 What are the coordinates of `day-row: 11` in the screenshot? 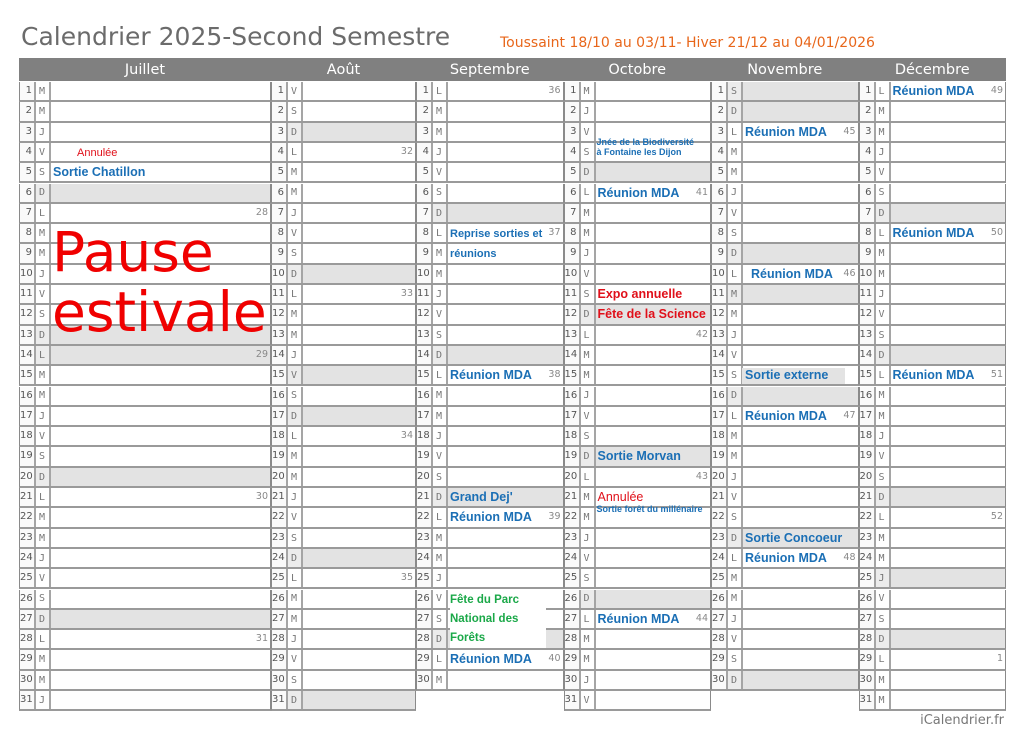 It's located at (932, 295).